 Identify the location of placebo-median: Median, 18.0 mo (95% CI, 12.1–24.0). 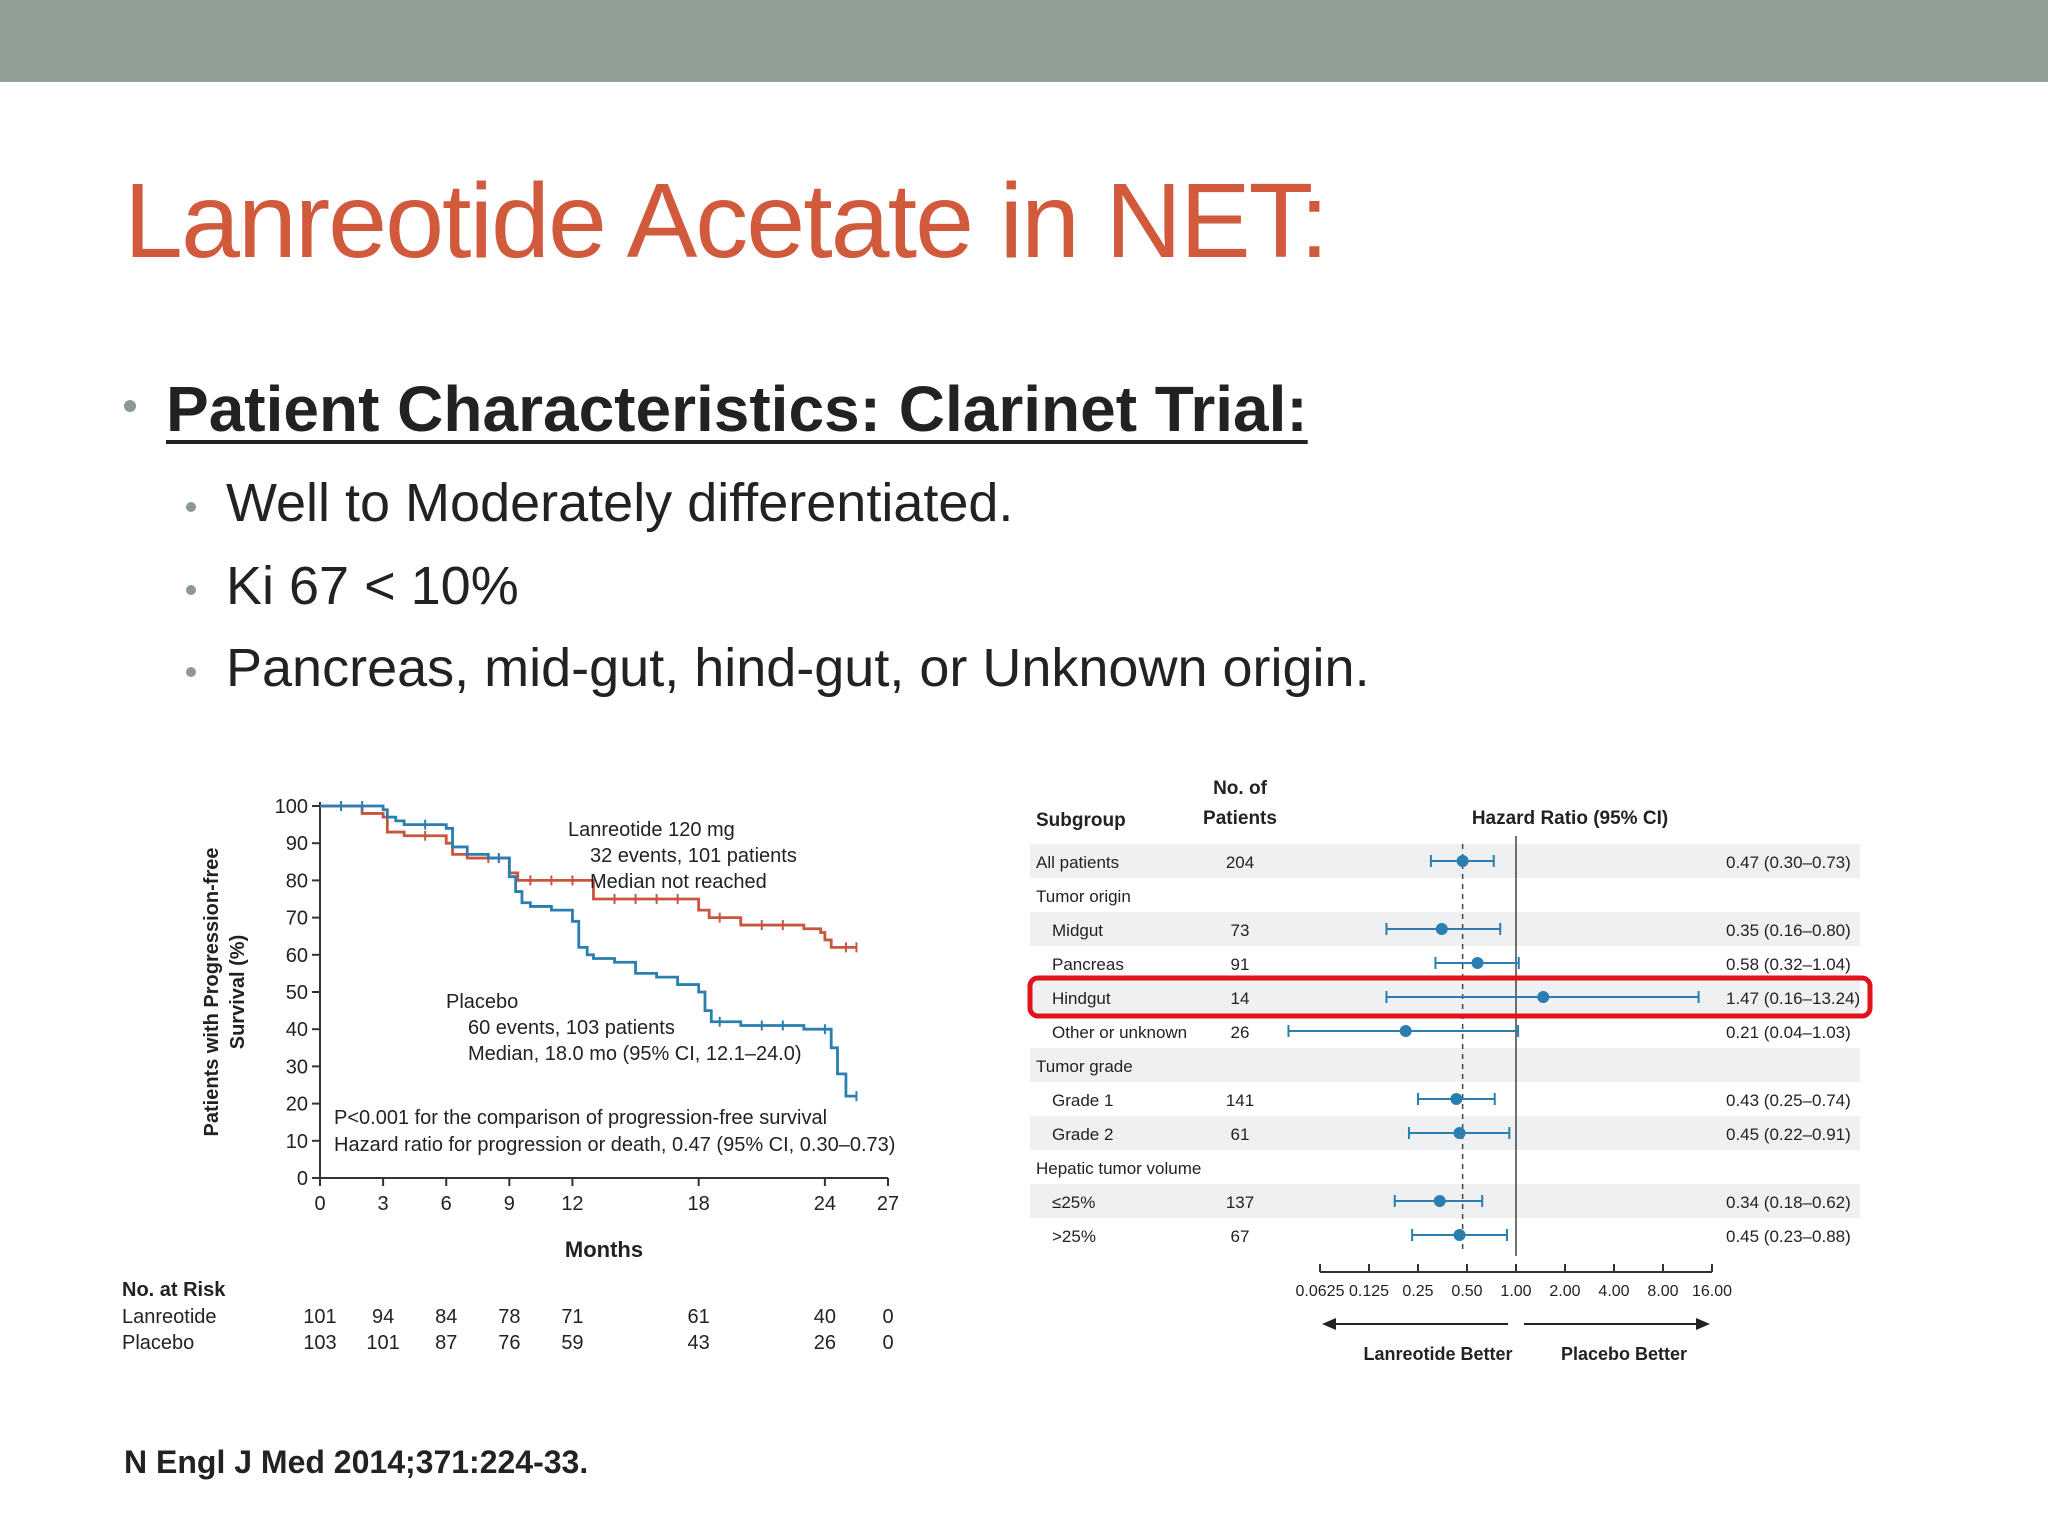
(635, 1054).